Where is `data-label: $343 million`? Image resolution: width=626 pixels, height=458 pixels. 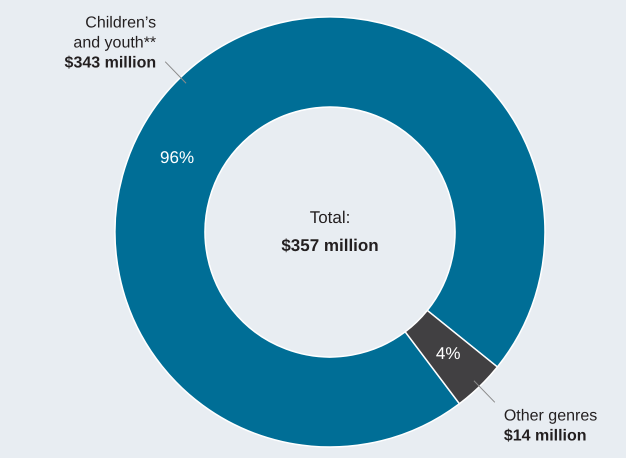
data-label: $343 million is located at coordinates (110, 63).